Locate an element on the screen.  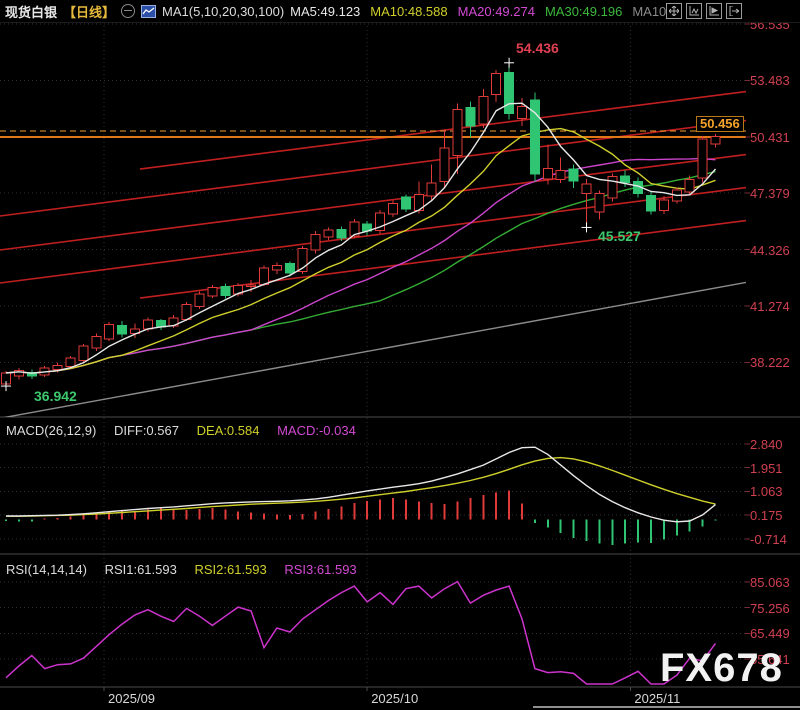
macd-axis-label: 1.063 is located at coordinates (766, 492).